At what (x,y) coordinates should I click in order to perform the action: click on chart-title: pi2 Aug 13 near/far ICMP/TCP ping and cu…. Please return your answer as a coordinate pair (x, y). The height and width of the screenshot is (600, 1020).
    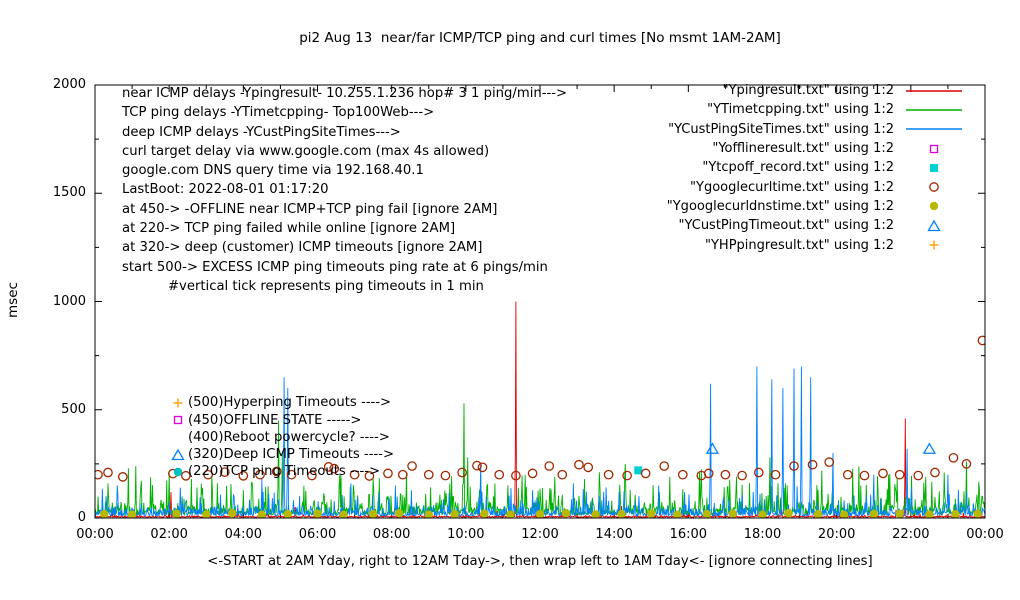
    Looking at the image, I should click on (540, 38).